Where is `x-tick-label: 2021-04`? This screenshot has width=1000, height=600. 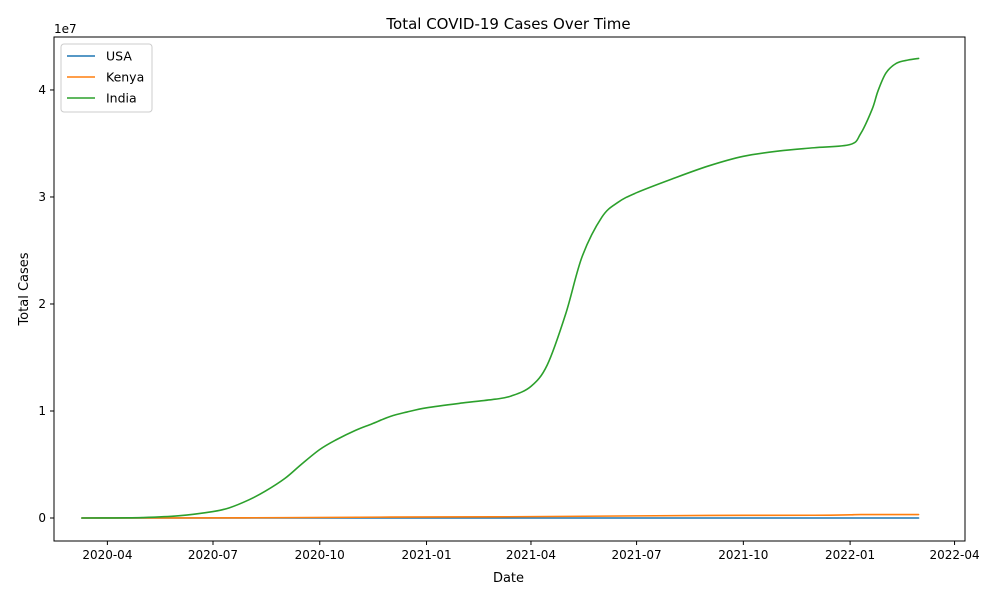
x-tick-label: 2021-04 is located at coordinates (531, 555).